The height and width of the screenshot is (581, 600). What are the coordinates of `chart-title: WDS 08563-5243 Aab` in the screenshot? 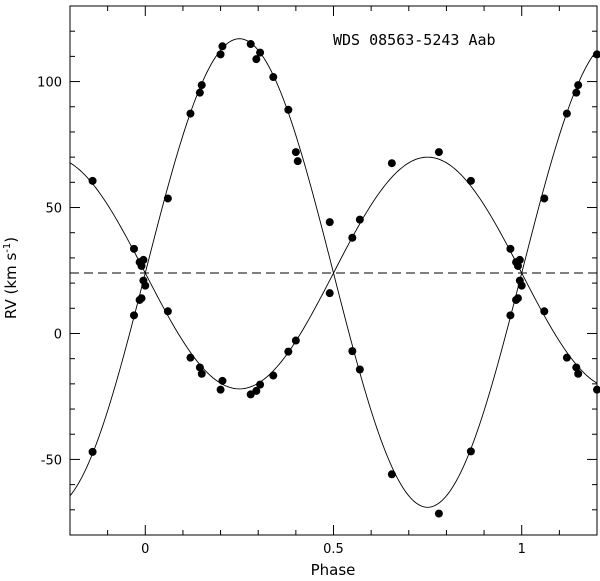 It's located at (414, 40).